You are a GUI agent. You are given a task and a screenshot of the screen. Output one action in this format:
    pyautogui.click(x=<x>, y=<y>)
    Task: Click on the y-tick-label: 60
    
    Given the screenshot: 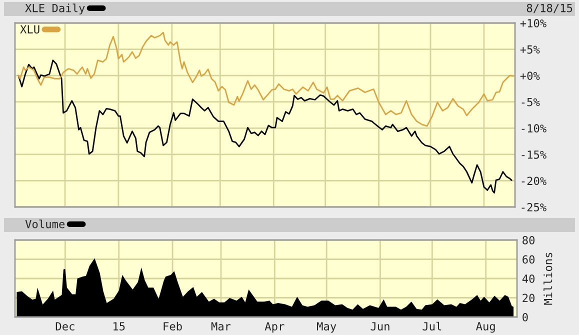 What is the action you would take?
    pyautogui.click(x=528, y=259)
    